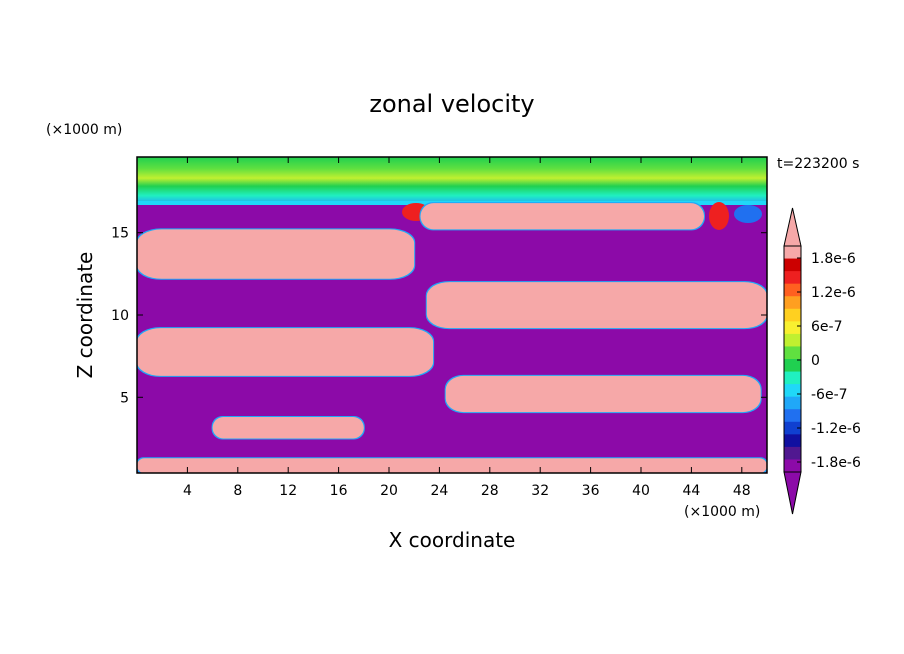 This screenshot has width=904, height=654. I want to click on colorbar-label: 6e-7, so click(826, 327).